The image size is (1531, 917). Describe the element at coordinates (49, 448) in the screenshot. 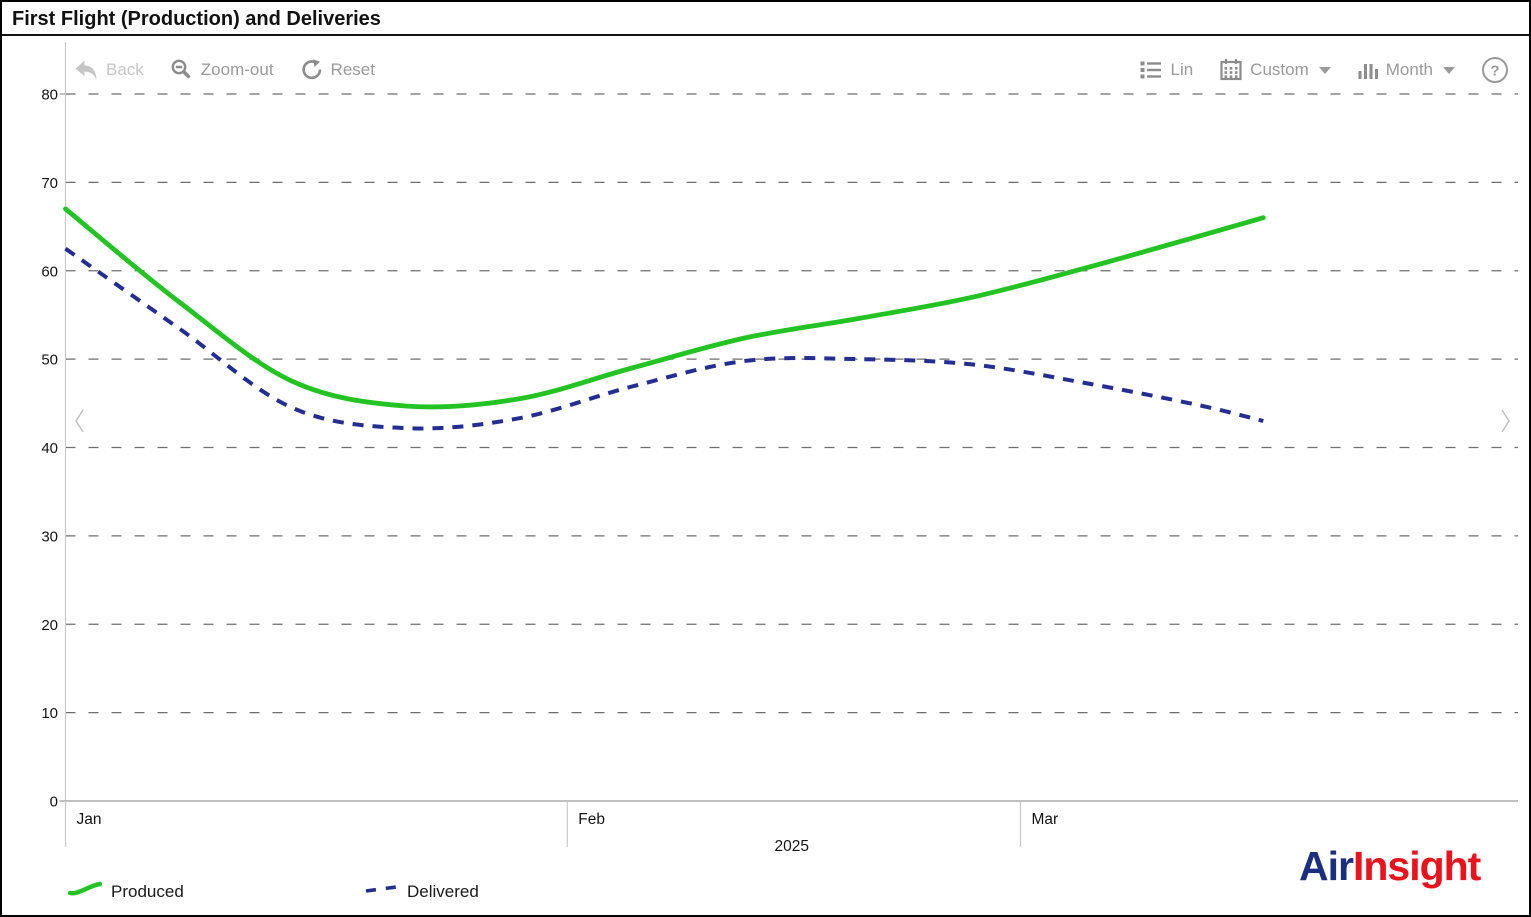

I see `y-axis-tick-label: 40` at that location.